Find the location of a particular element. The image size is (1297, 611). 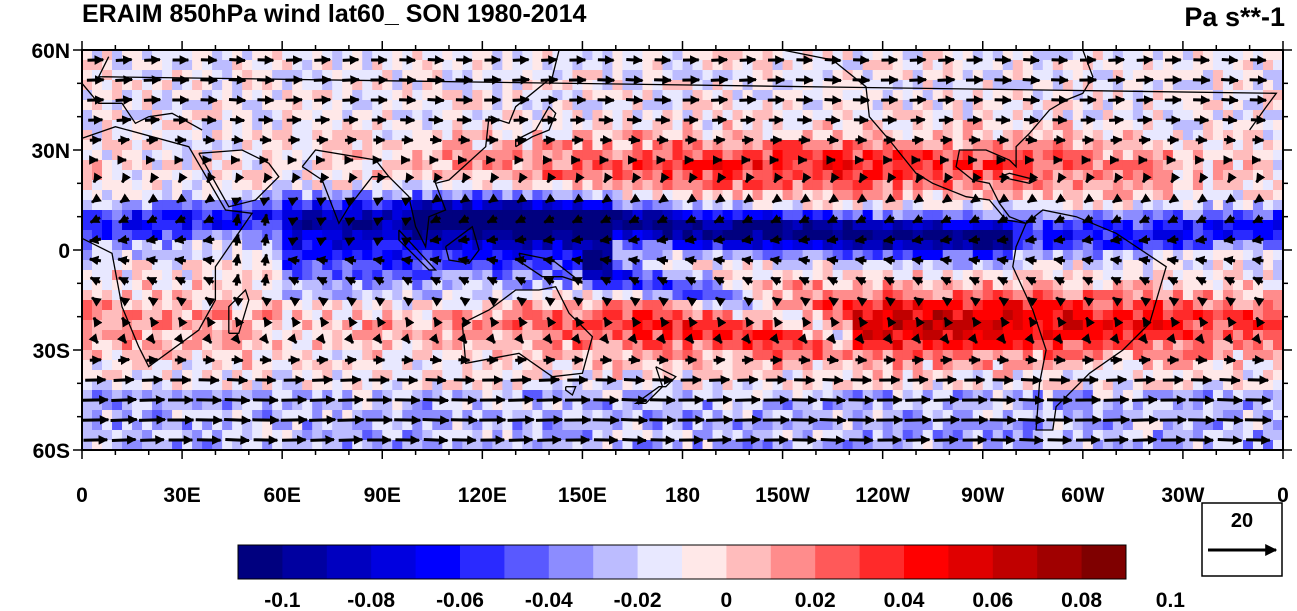

lon-label: 30E is located at coordinates (181, 495).